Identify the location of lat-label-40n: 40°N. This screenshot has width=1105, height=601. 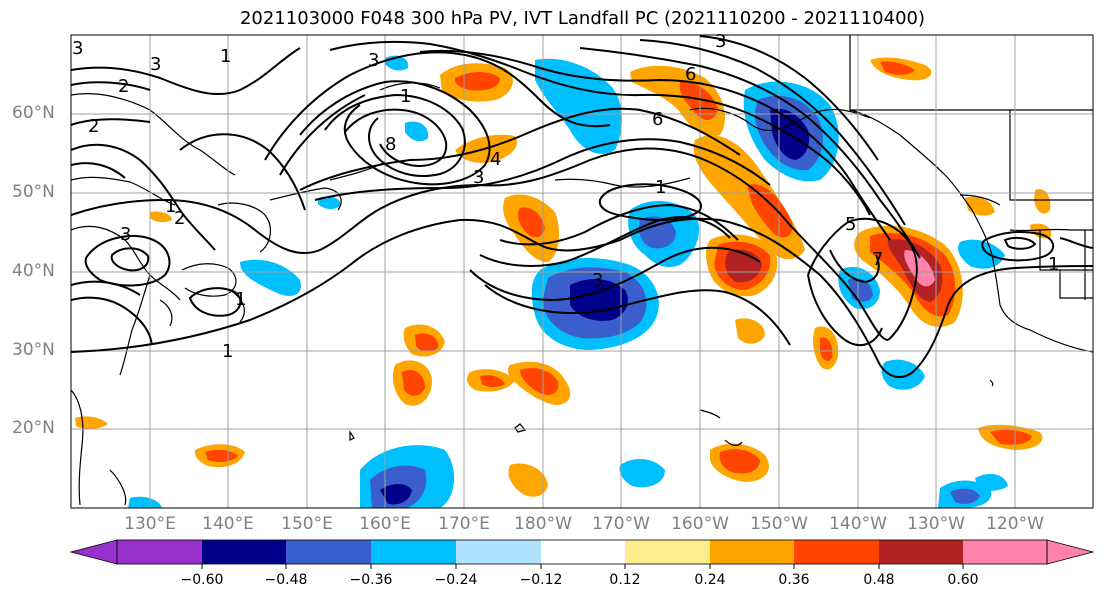
(33, 271).